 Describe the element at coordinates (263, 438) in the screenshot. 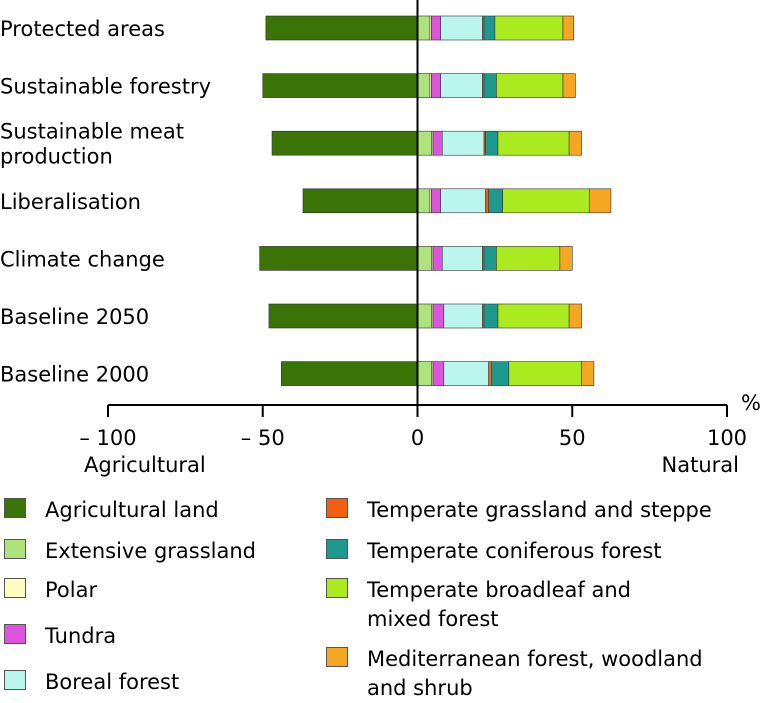

I see `x-tick-label: – 50` at that location.